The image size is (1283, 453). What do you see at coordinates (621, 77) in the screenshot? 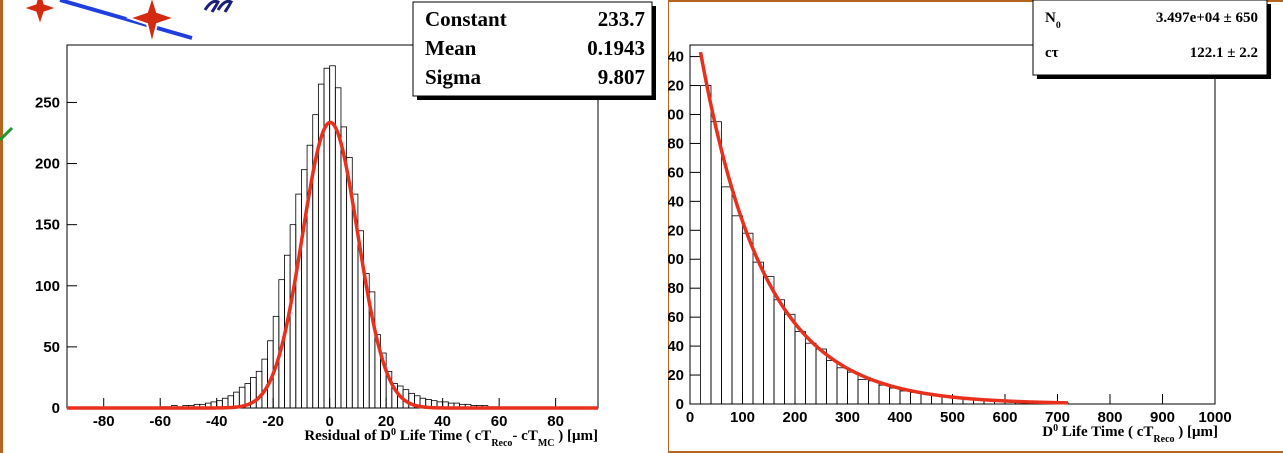
I see `stat-value: 9.807` at bounding box center [621, 77].